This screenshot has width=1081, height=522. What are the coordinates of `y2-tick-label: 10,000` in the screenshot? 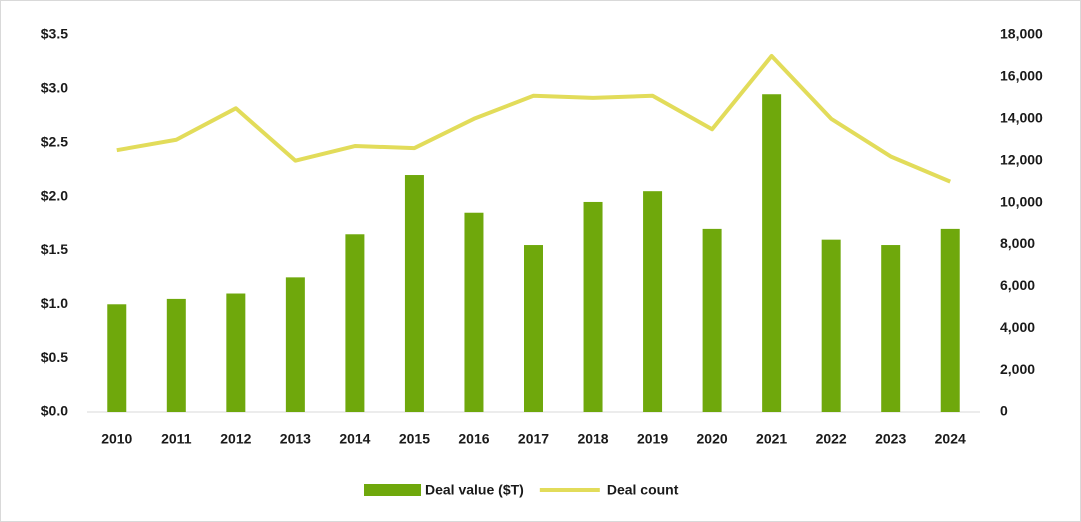 It's located at (1021, 201).